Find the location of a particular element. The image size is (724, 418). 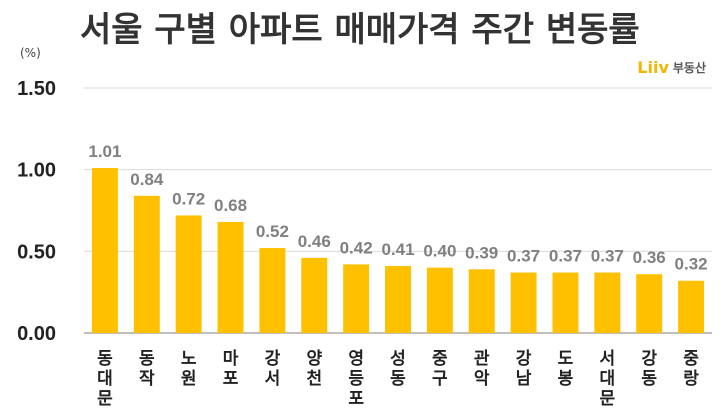

data-label: 0.84 is located at coordinates (147, 179).